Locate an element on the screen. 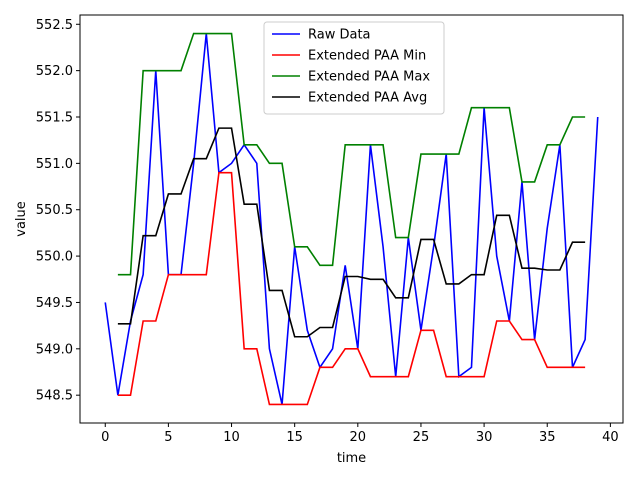 The height and width of the screenshot is (480, 640). y-tick-label: 551.0 is located at coordinates (54, 164).